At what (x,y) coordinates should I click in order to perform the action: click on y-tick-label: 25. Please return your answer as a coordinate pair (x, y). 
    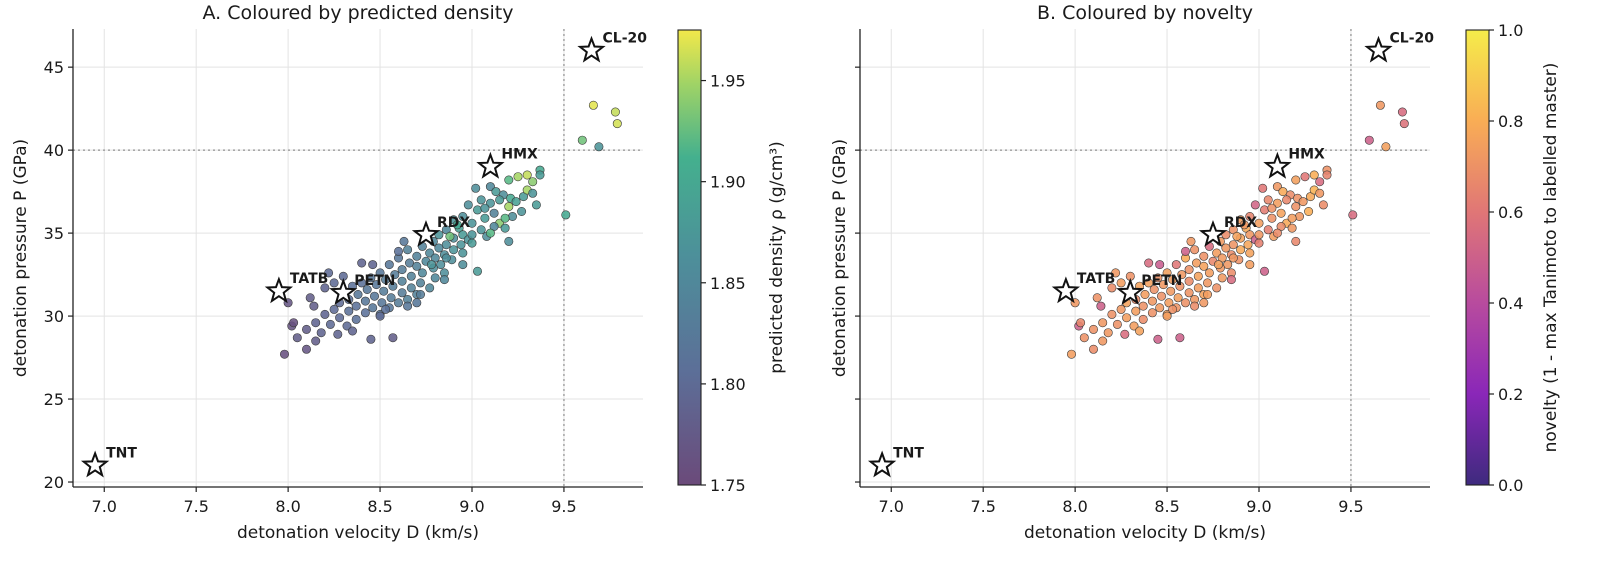
    Looking at the image, I should click on (54, 399).